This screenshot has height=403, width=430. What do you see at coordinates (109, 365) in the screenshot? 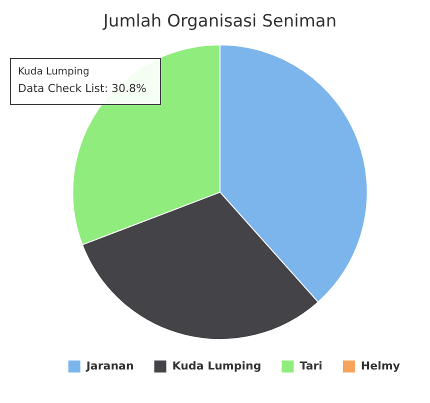
I see `legend-label: Jaranan` at bounding box center [109, 365].